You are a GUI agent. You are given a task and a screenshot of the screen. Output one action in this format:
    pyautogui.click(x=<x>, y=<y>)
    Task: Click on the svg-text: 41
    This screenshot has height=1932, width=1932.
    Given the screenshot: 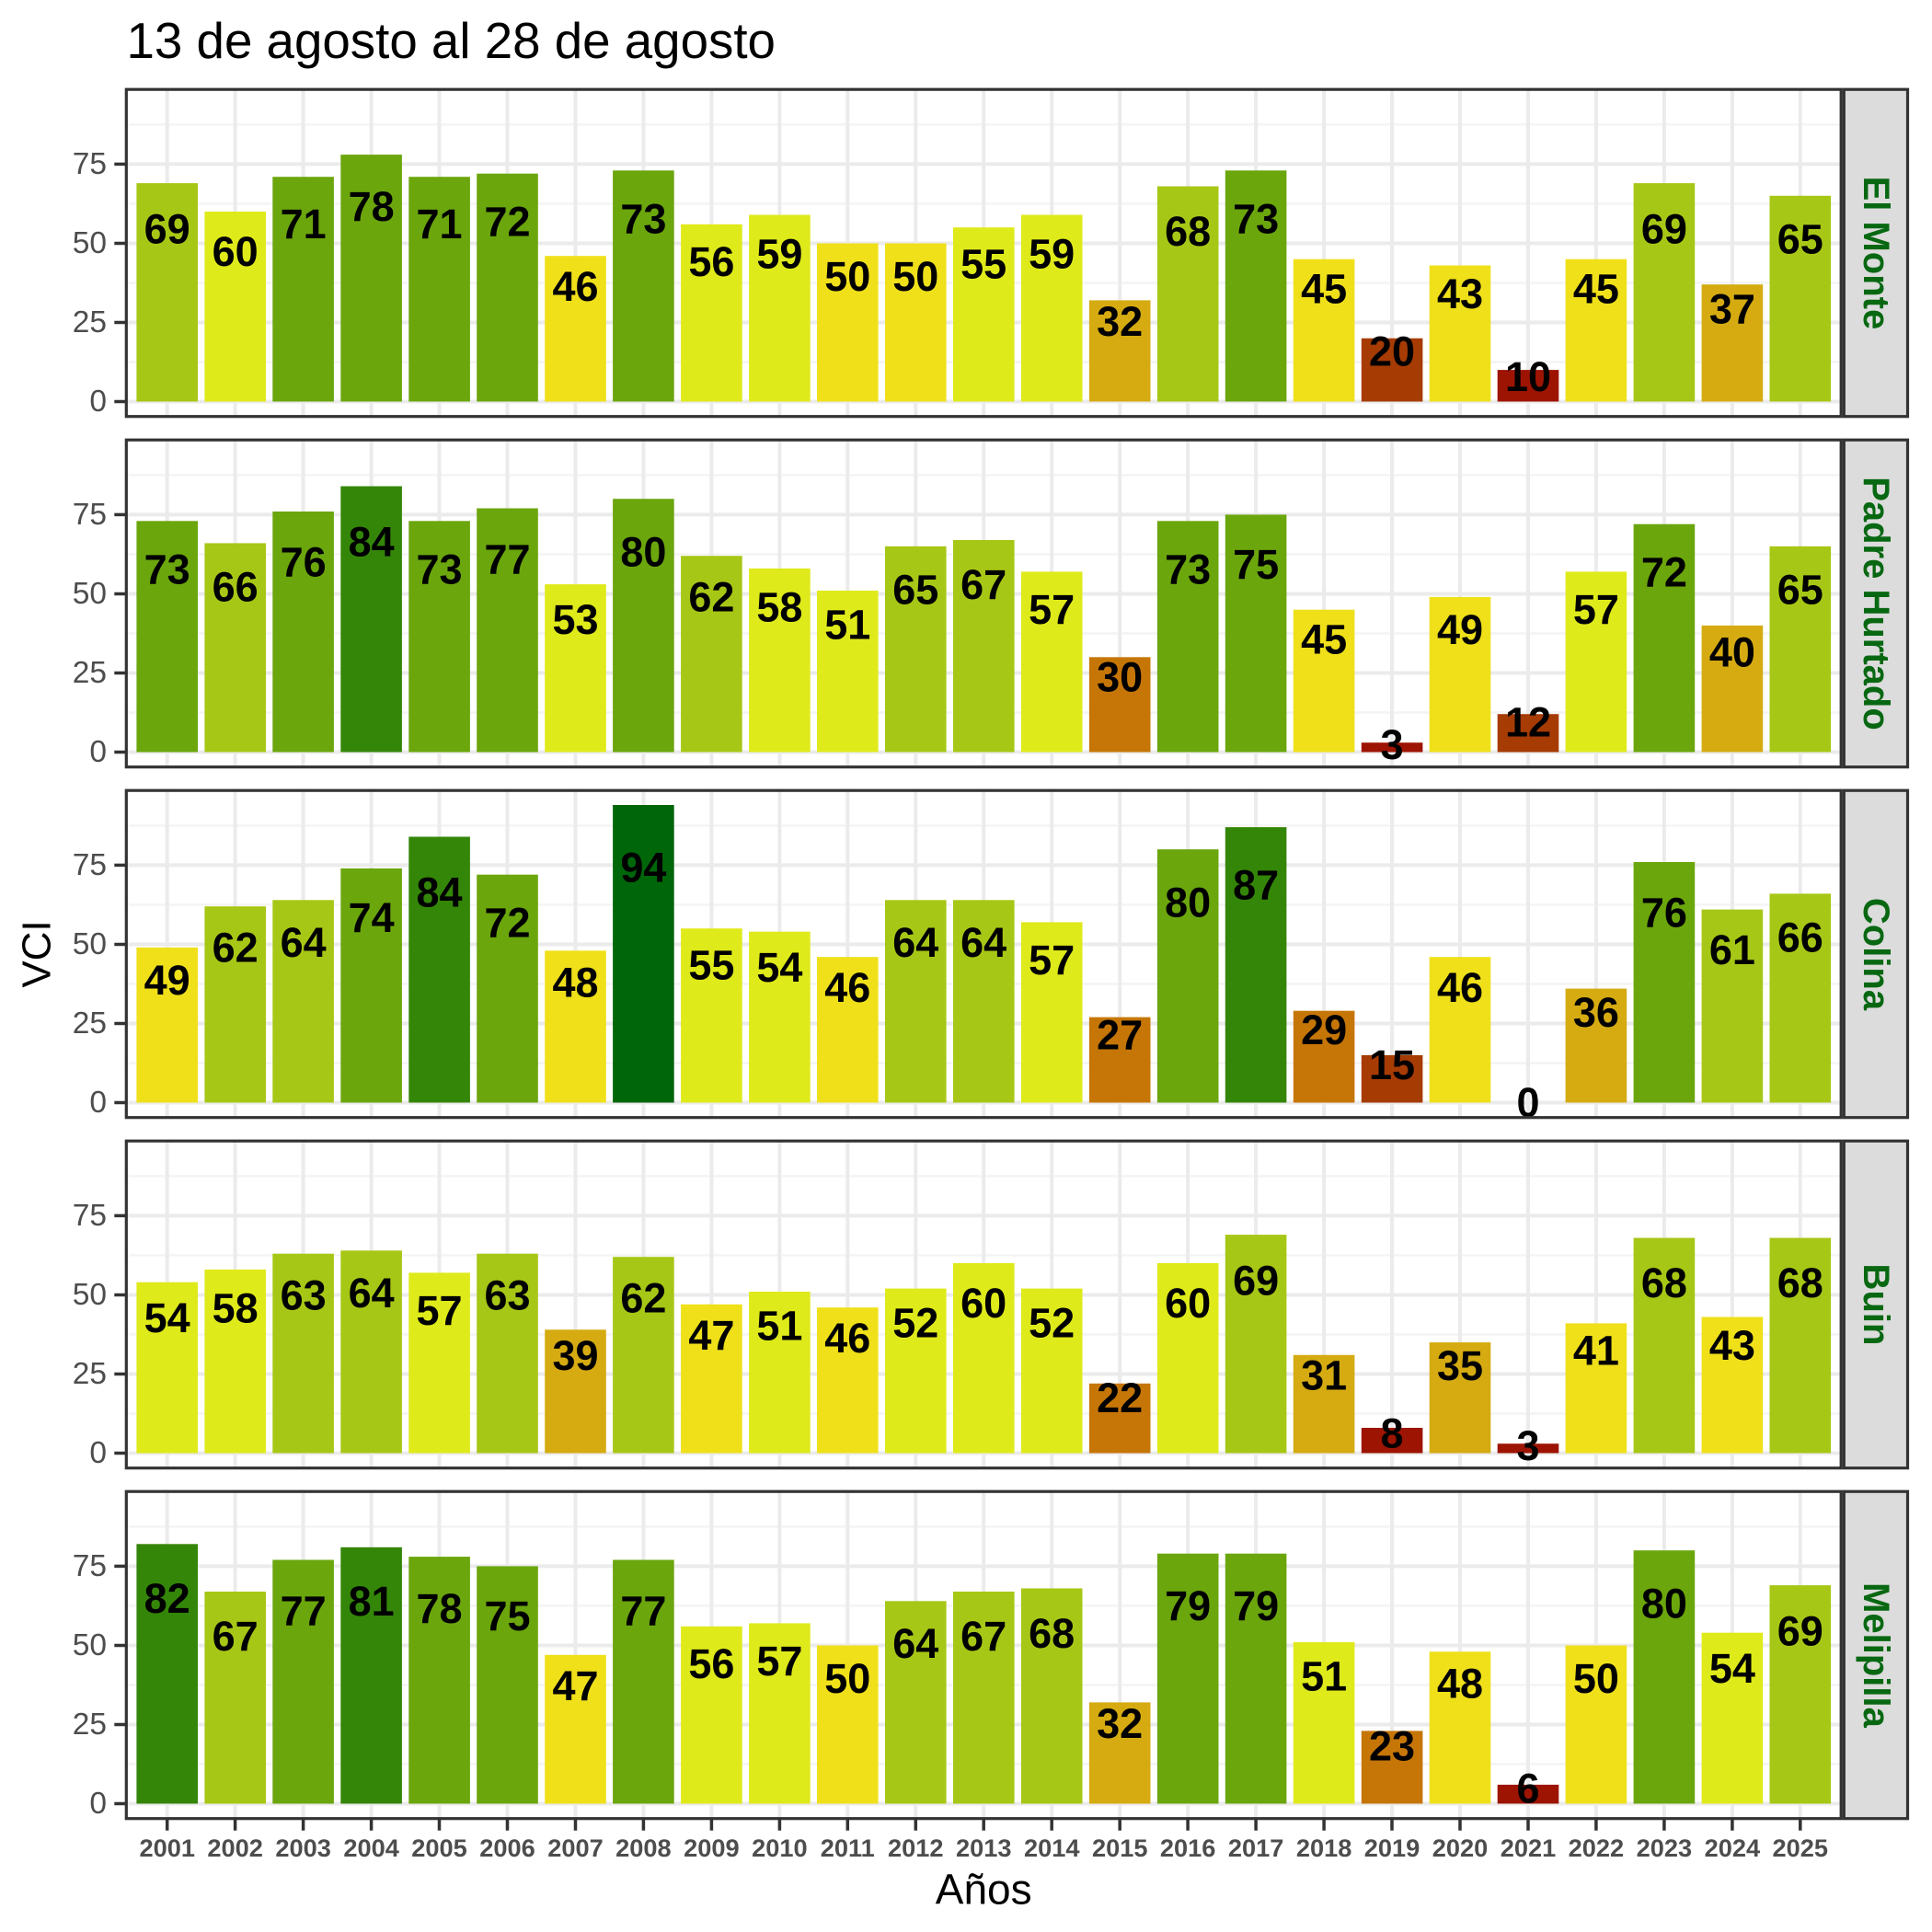 What is the action you would take?
    pyautogui.click(x=1596, y=1351)
    